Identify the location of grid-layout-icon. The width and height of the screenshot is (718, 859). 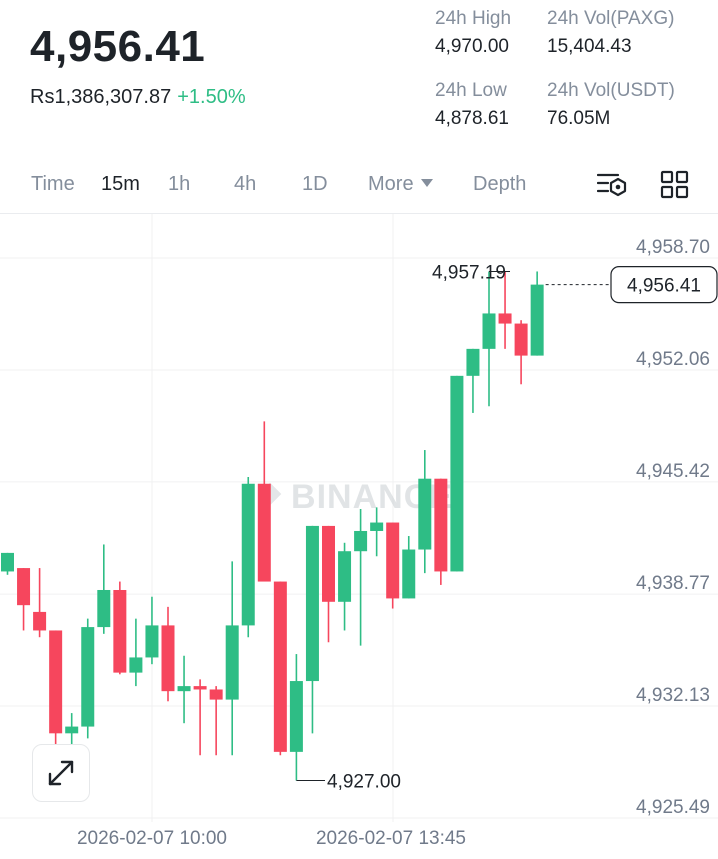
(675, 185).